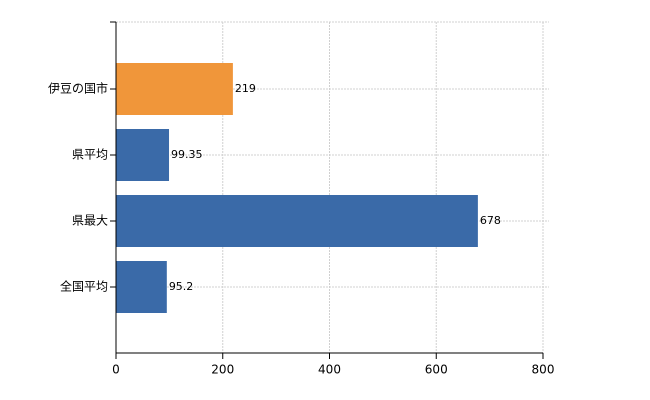 This screenshot has width=650, height=400. What do you see at coordinates (187, 154) in the screenshot?
I see `data-label: 99.35` at bounding box center [187, 154].